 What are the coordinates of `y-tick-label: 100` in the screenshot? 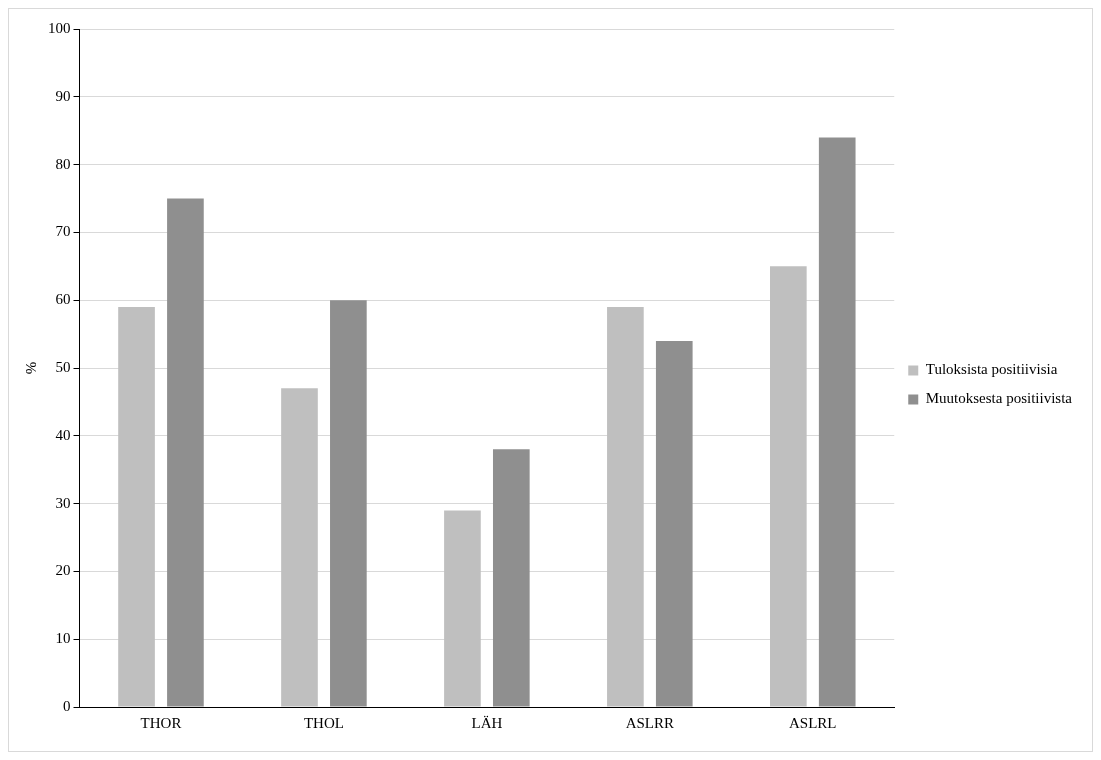 It's located at (59, 27).